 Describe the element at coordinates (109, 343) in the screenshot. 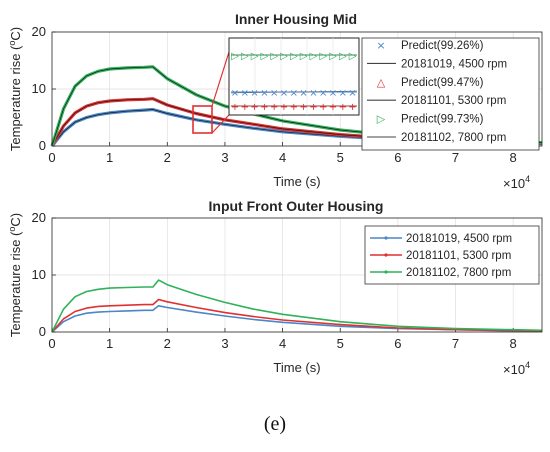

I see `x-tick-label: 1` at that location.